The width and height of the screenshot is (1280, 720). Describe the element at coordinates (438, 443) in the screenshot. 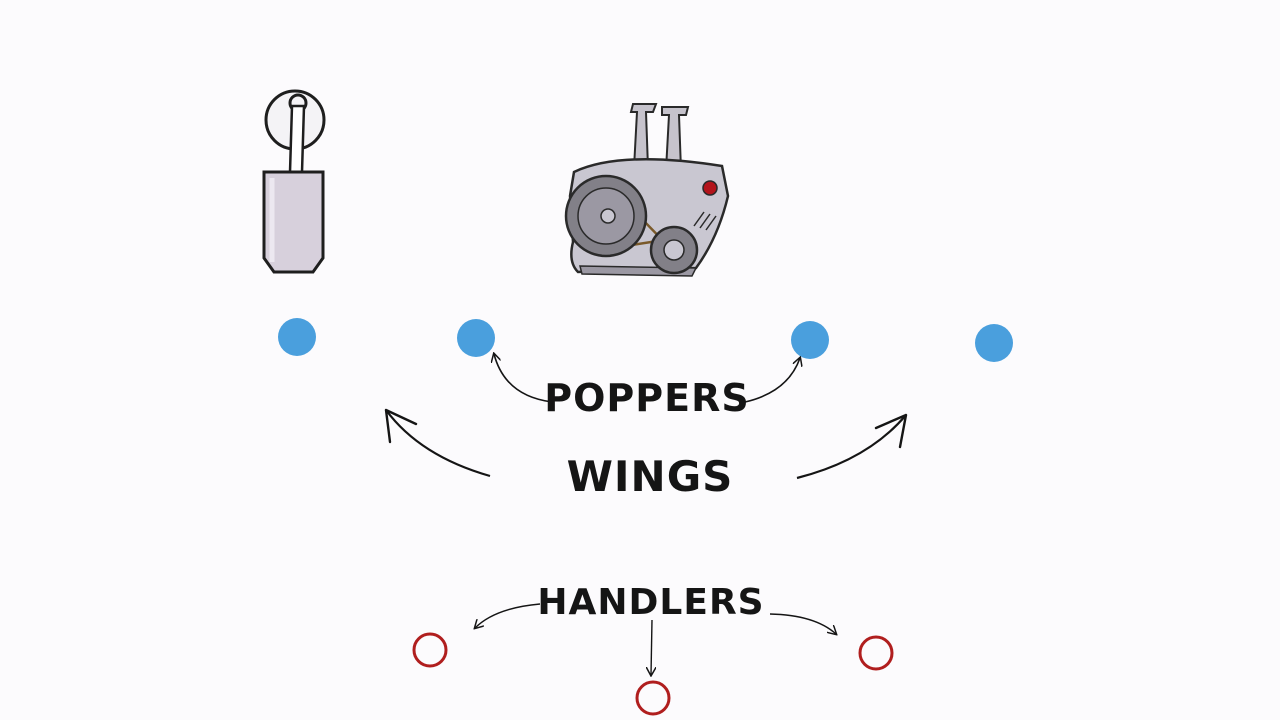

I see `wings-arrow-left` at that location.